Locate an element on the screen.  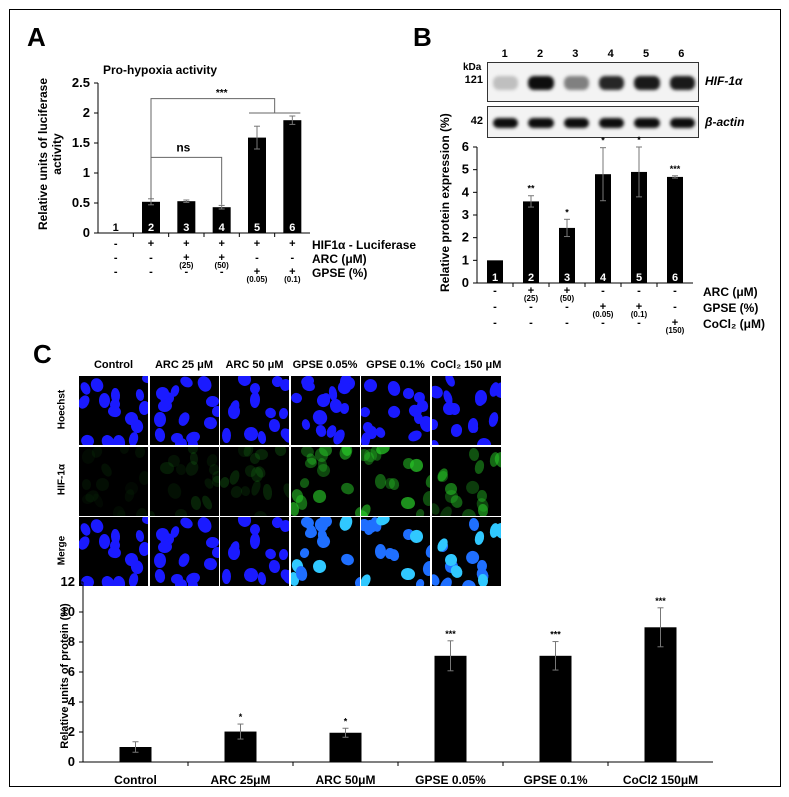
column-header: ARC 25 μM is located at coordinates (184, 365).